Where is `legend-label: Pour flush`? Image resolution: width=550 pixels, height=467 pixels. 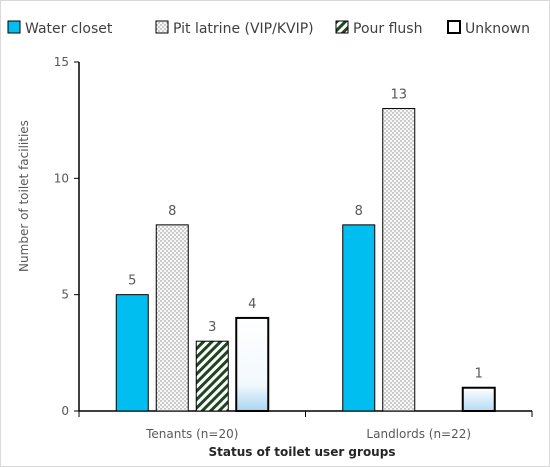
legend-label: Pour flush is located at coordinates (387, 29).